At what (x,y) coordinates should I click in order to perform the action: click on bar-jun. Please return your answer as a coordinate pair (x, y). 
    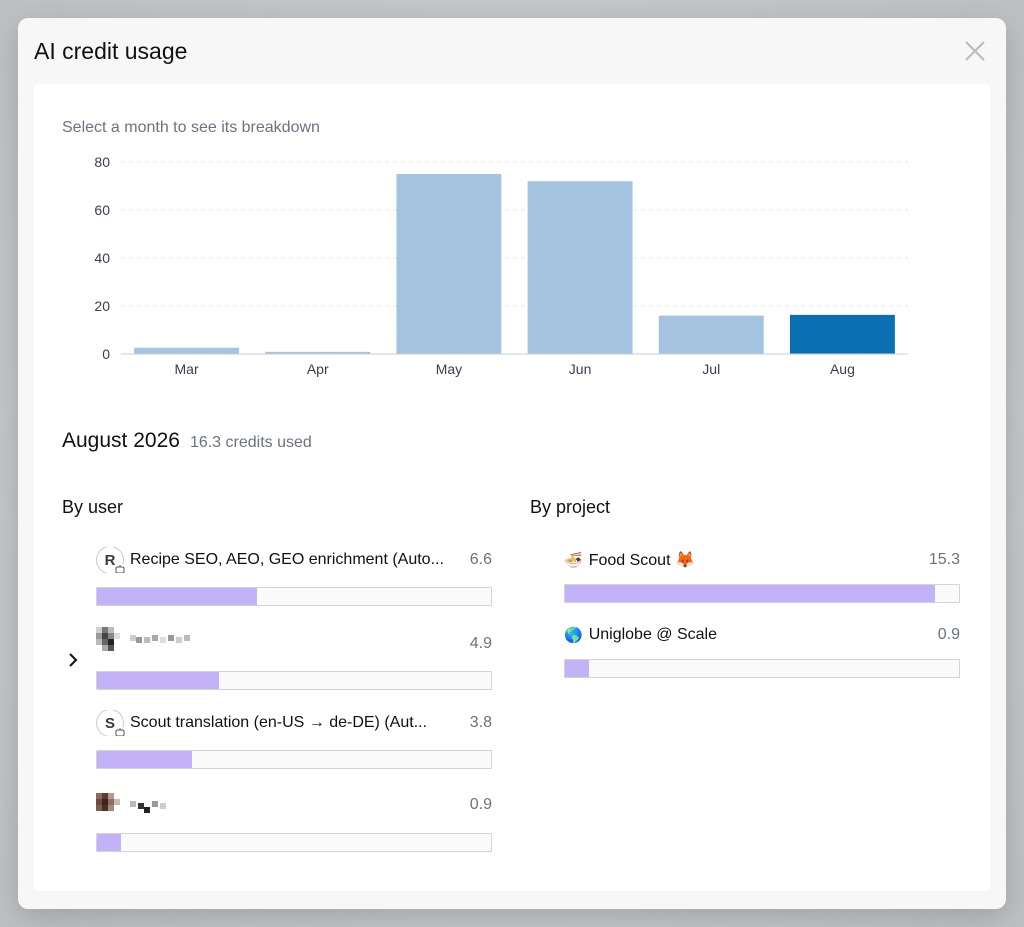
    Looking at the image, I should click on (580, 267).